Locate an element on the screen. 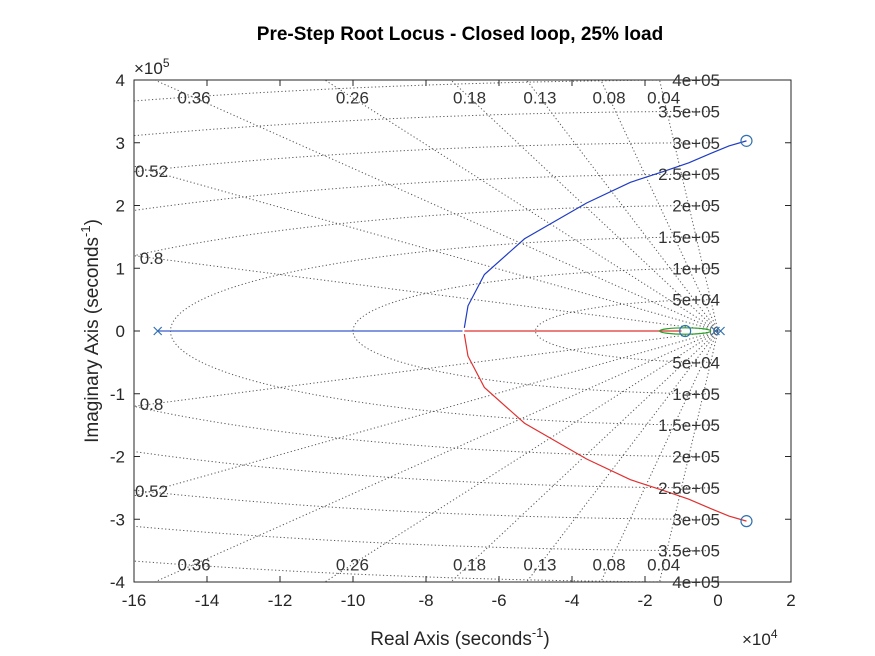 This screenshot has width=875, height=656. wn-label-upper: 5e+04 is located at coordinates (696, 300).